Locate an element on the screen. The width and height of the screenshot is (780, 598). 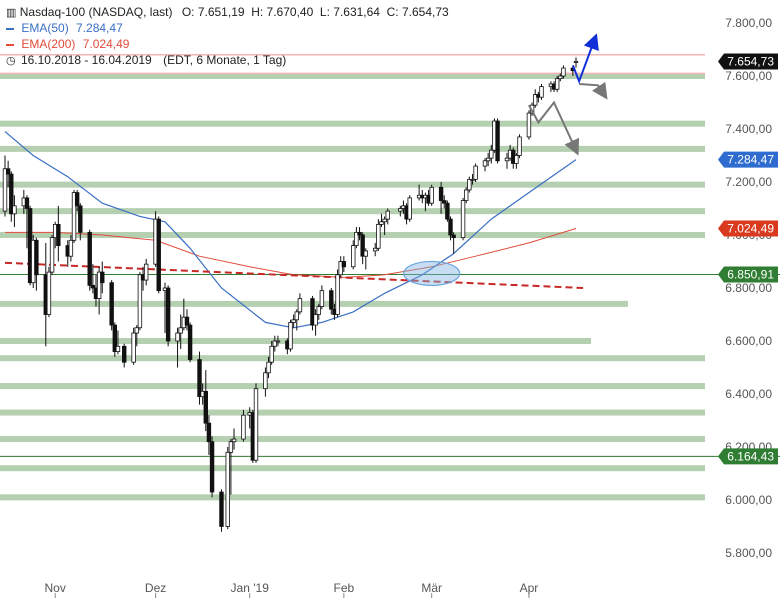
y-tick-label-9: 7.600,00 is located at coordinates (748, 76).